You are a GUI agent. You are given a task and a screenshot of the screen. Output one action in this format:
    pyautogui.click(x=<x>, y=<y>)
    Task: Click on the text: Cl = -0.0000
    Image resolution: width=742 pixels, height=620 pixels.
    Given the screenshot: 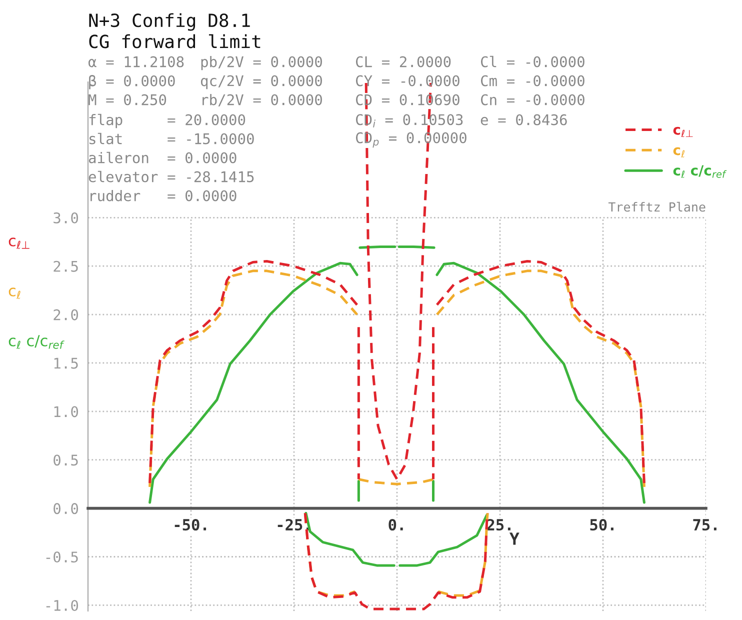 What is the action you would take?
    pyautogui.click(x=532, y=62)
    